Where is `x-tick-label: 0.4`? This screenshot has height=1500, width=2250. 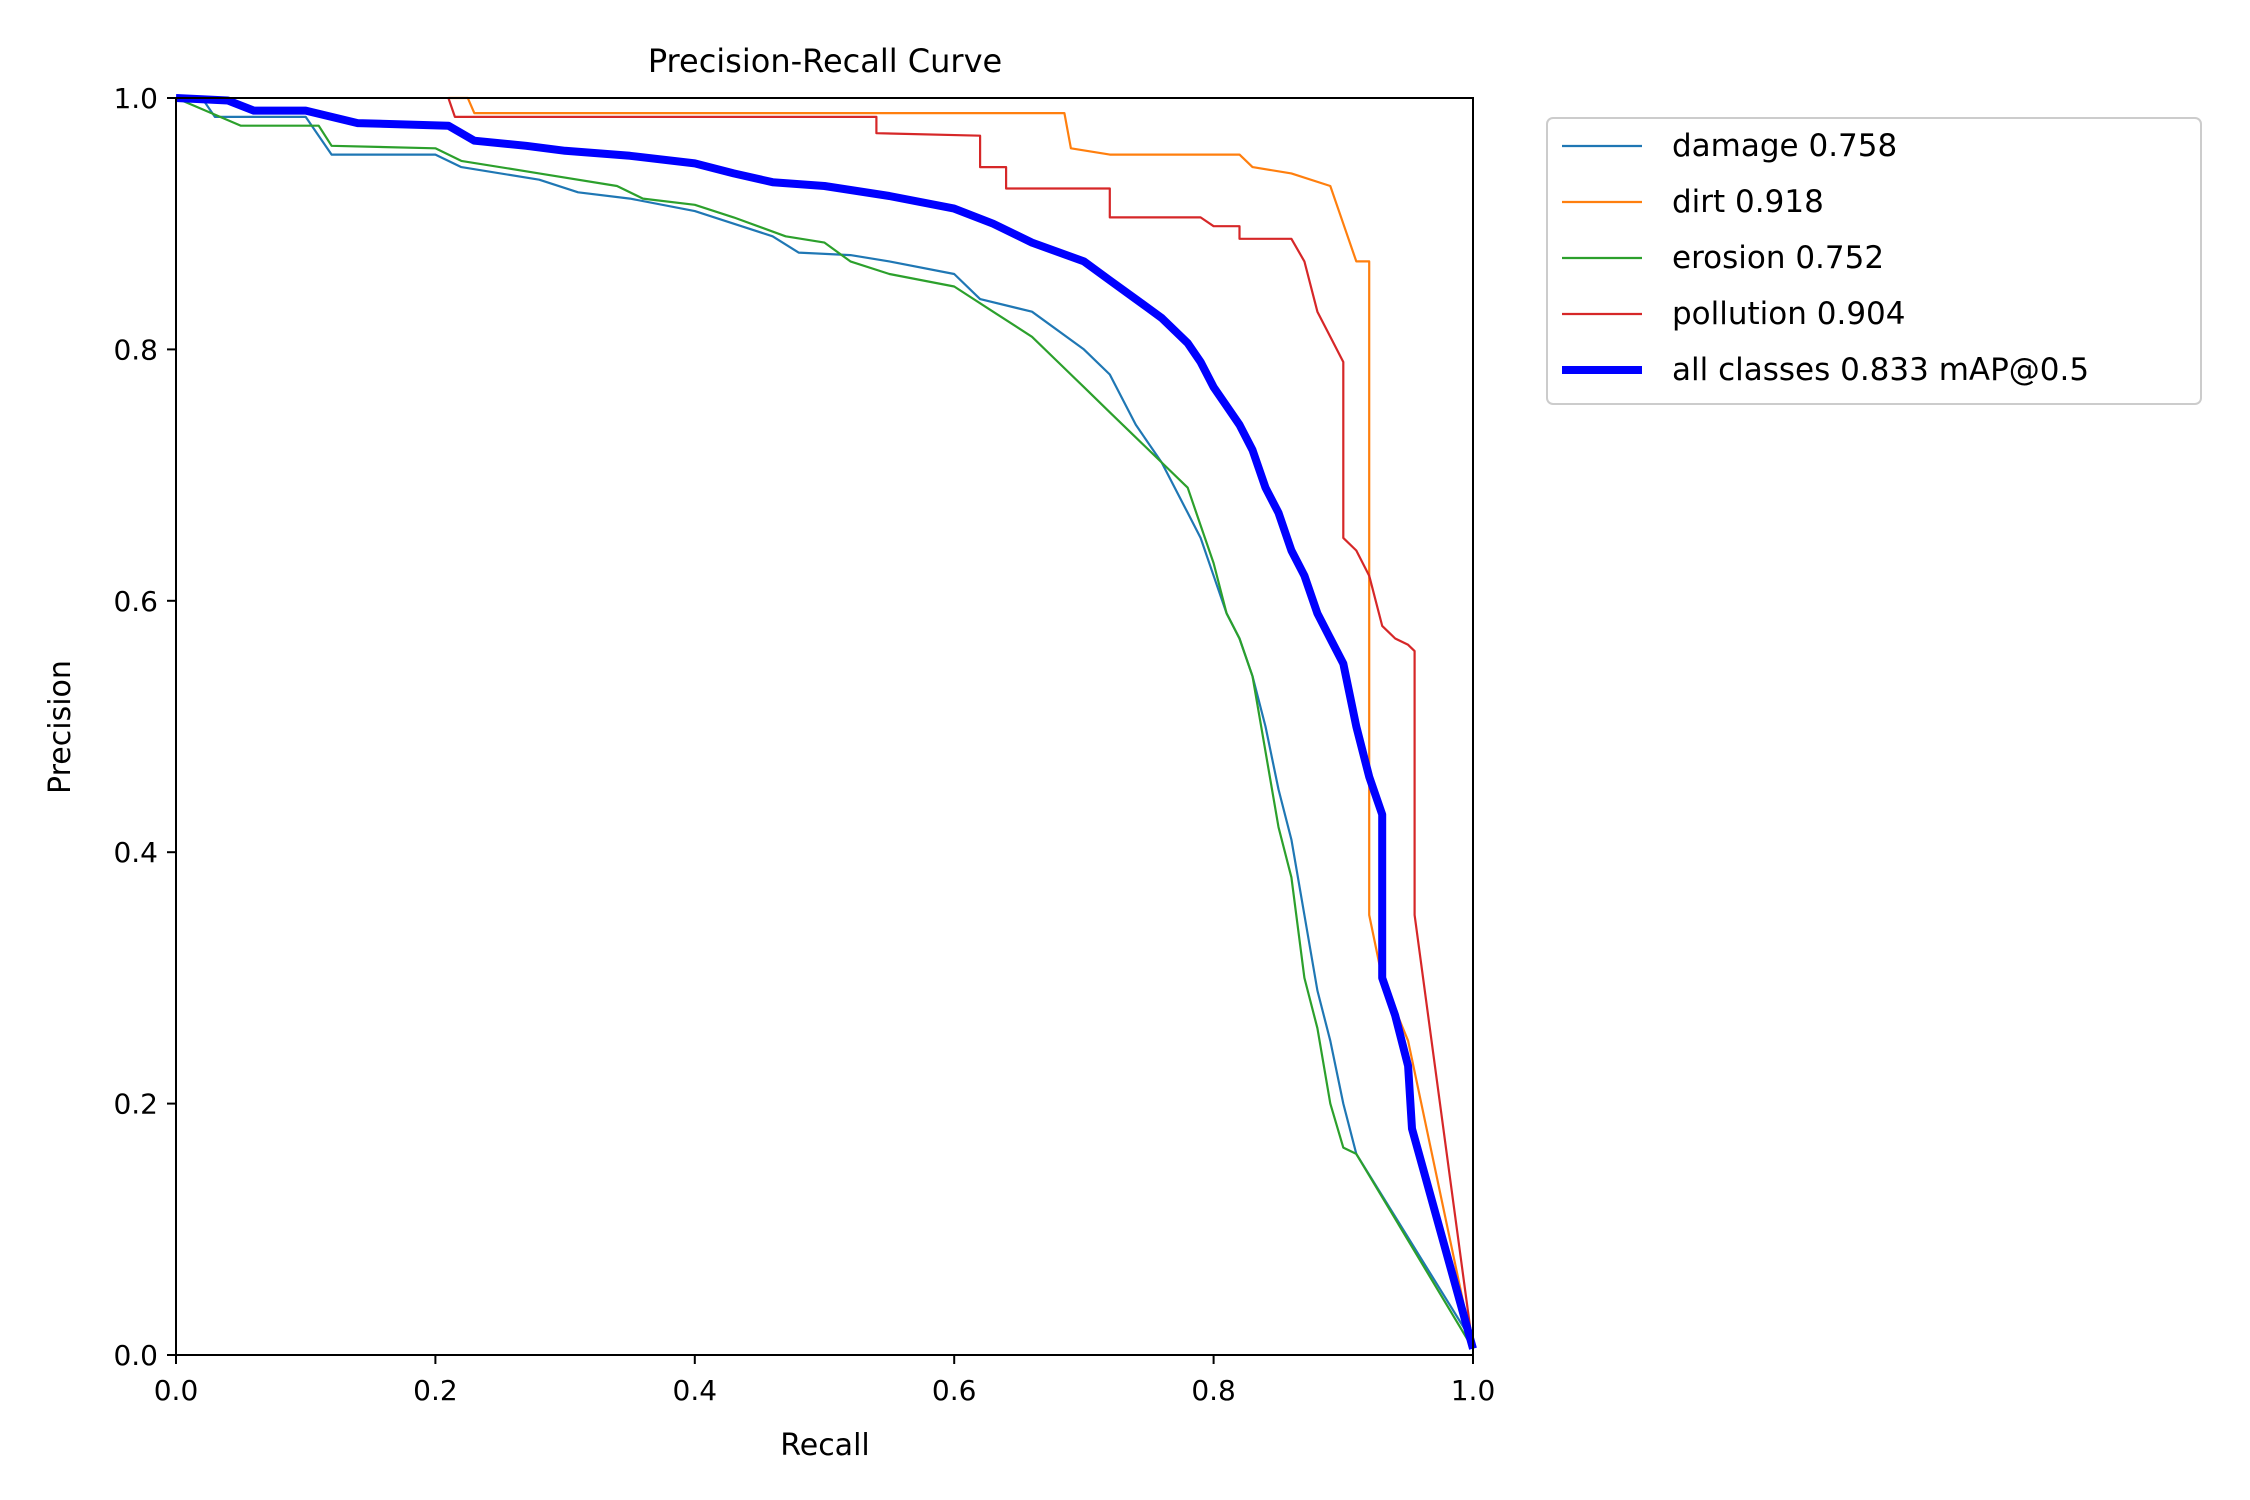
x-tick-label: 0.4 is located at coordinates (695, 1390).